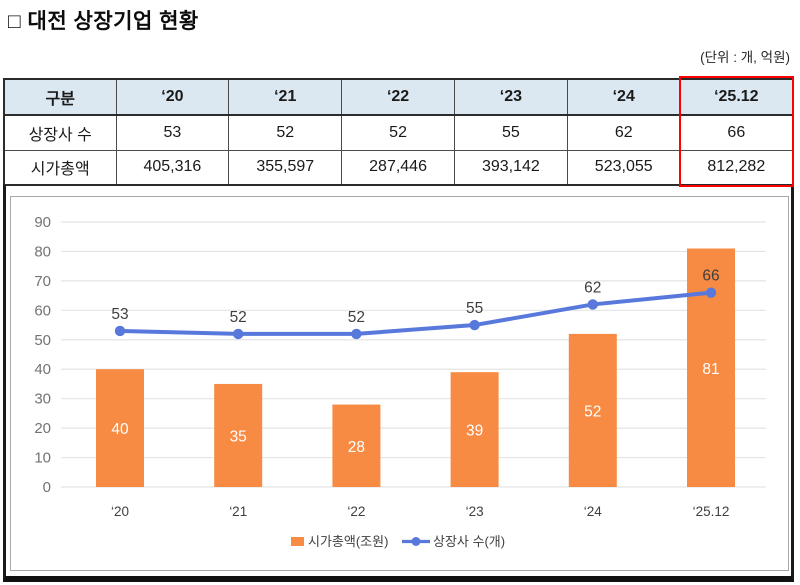  I want to click on cell: 523,055, so click(623, 167).